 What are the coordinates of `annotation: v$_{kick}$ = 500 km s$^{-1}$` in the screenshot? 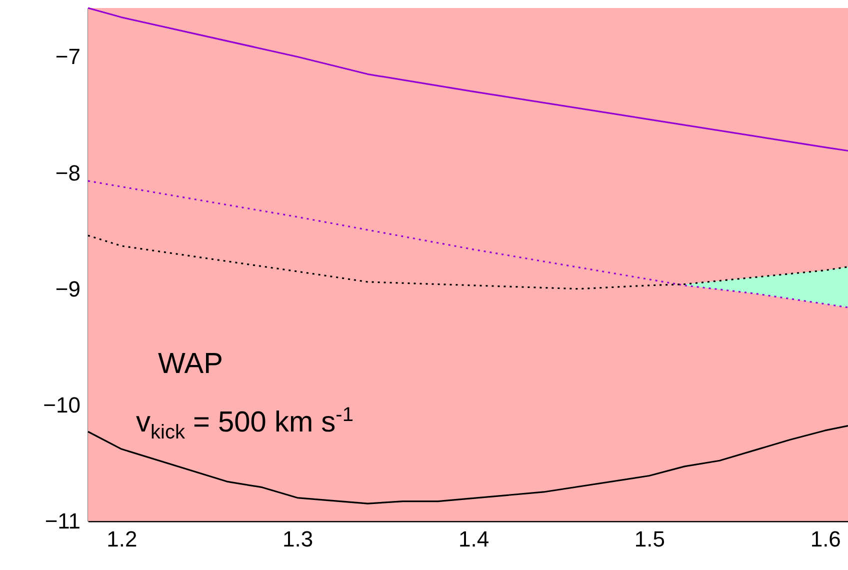 It's located at (245, 424).